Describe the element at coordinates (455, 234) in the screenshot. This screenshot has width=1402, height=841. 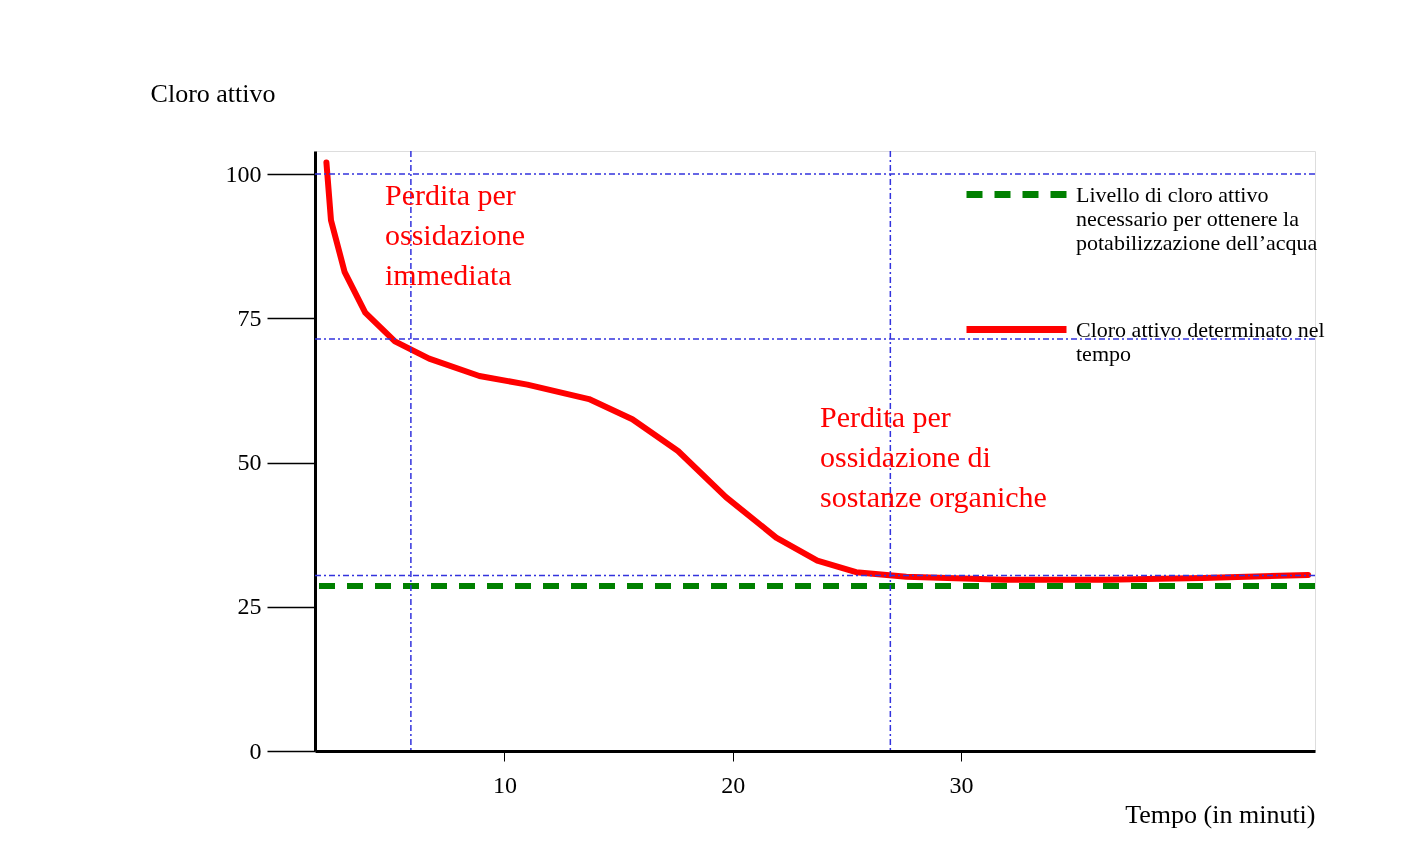
I see `annotation: Perdita per ossidazione immediata` at that location.